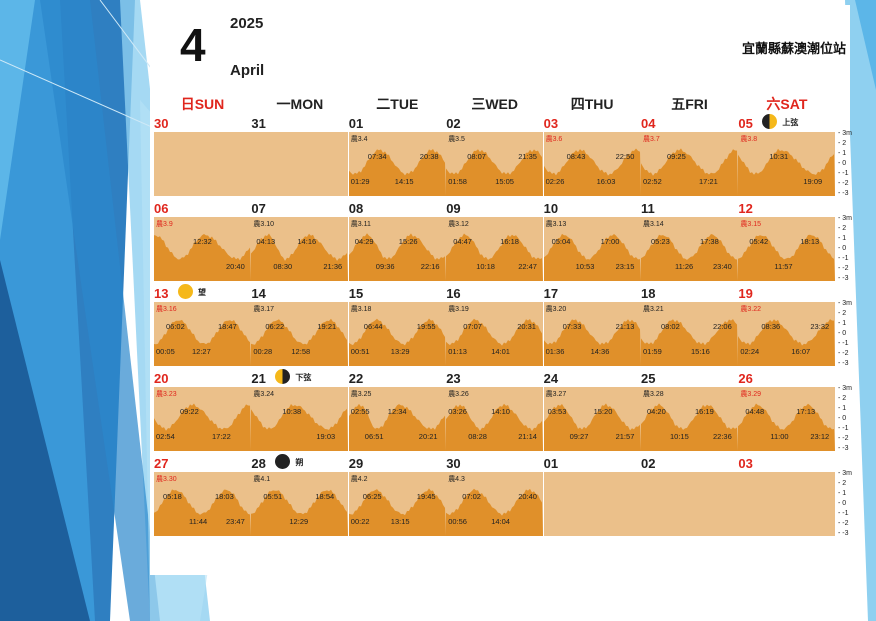  Describe the element at coordinates (676, 156) in the screenshot. I see `high-tide-time: 09:25` at that location.